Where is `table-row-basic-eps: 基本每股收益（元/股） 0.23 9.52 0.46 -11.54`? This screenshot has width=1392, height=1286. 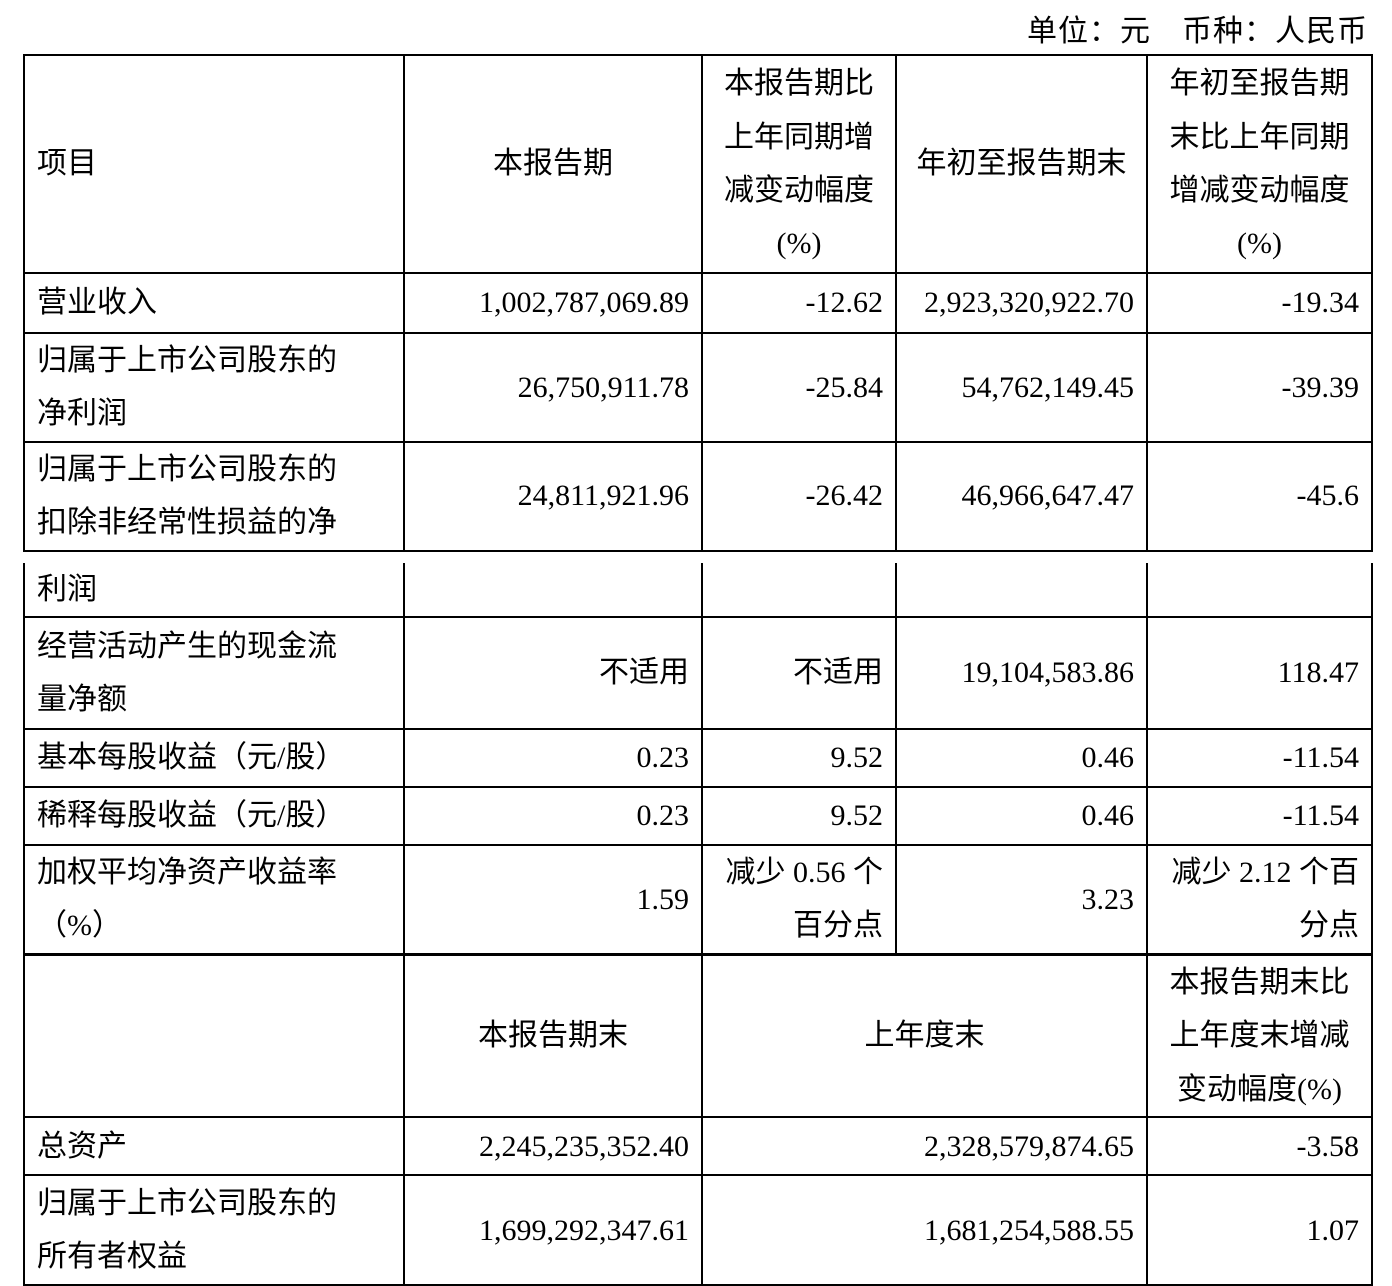
table-row-basic-eps: 基本每股收益（元/股） 0.23 9.52 0.46 -11.54 is located at coordinates (698, 757).